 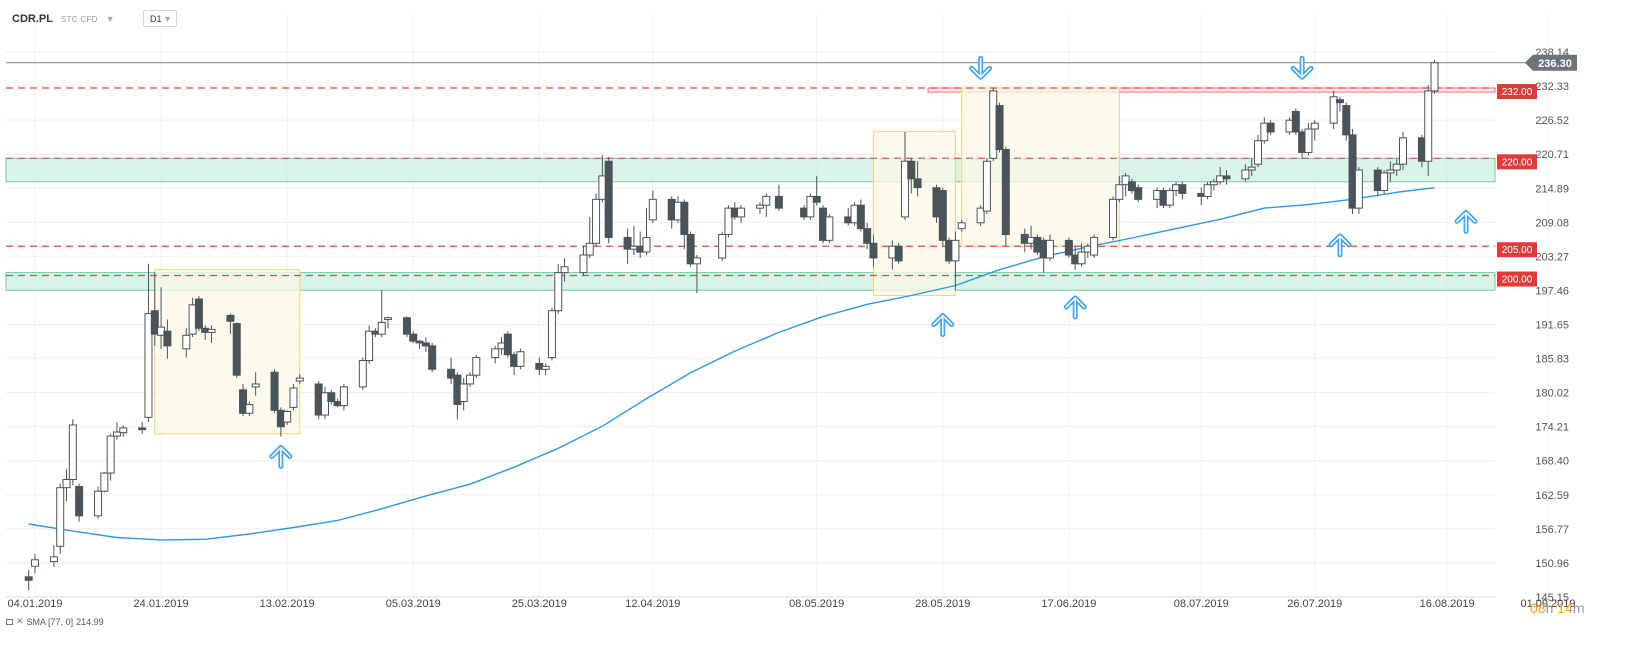 What do you see at coordinates (9, 621) in the screenshot?
I see `indicator-settings-icon` at bounding box center [9, 621].